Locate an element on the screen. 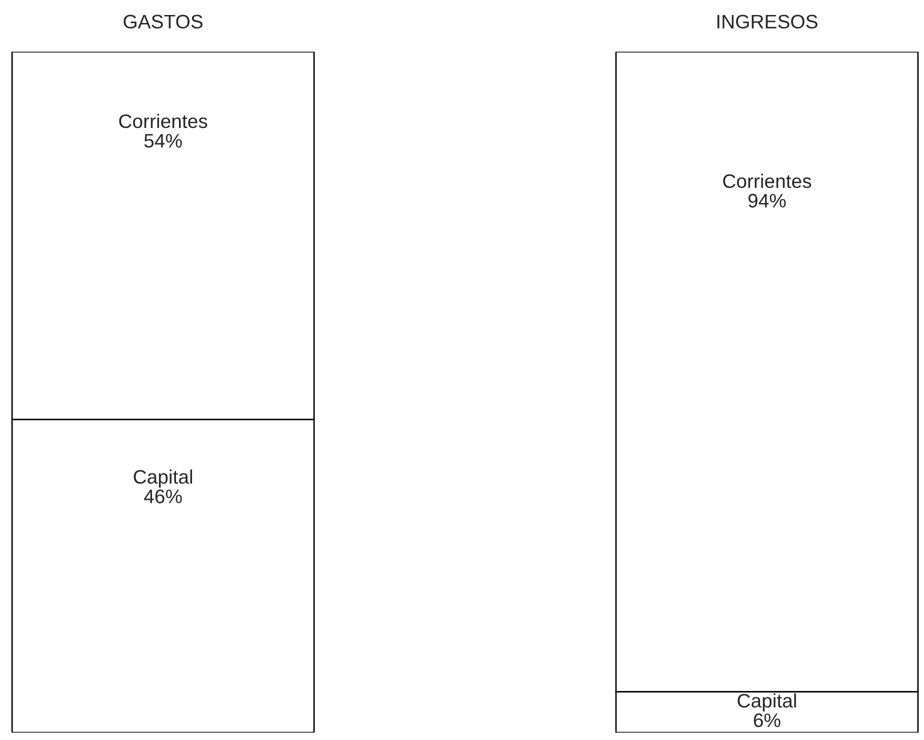 This screenshot has width=924, height=740. x-tick-label: GASTOS is located at coordinates (163, 21).